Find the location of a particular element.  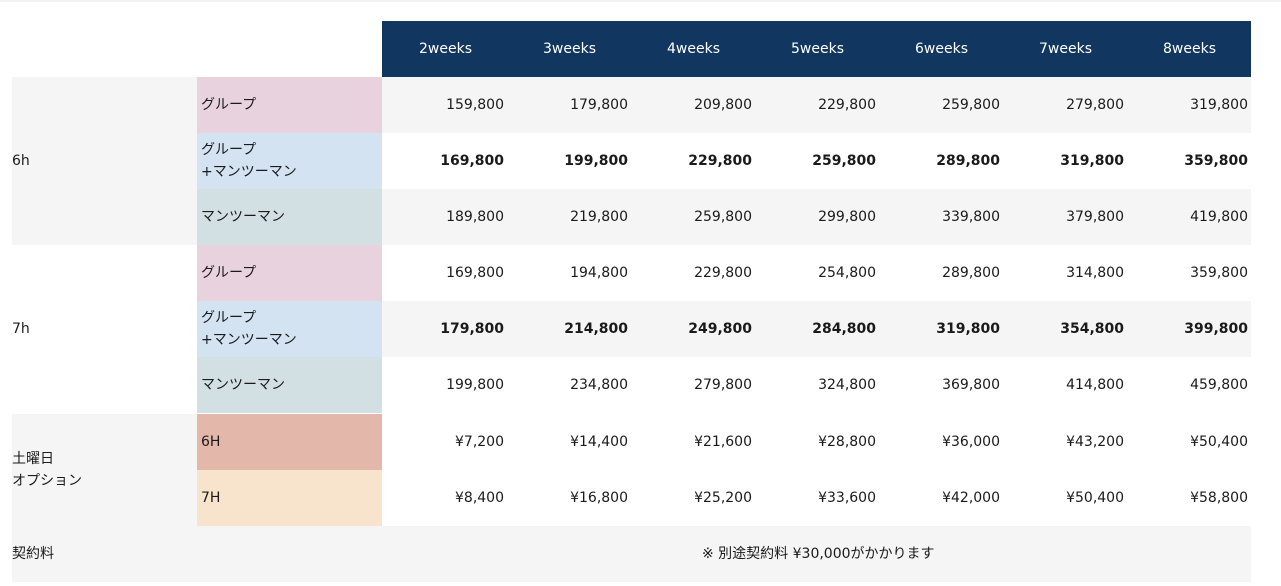

price-cell: 369,800 is located at coordinates (971, 385).